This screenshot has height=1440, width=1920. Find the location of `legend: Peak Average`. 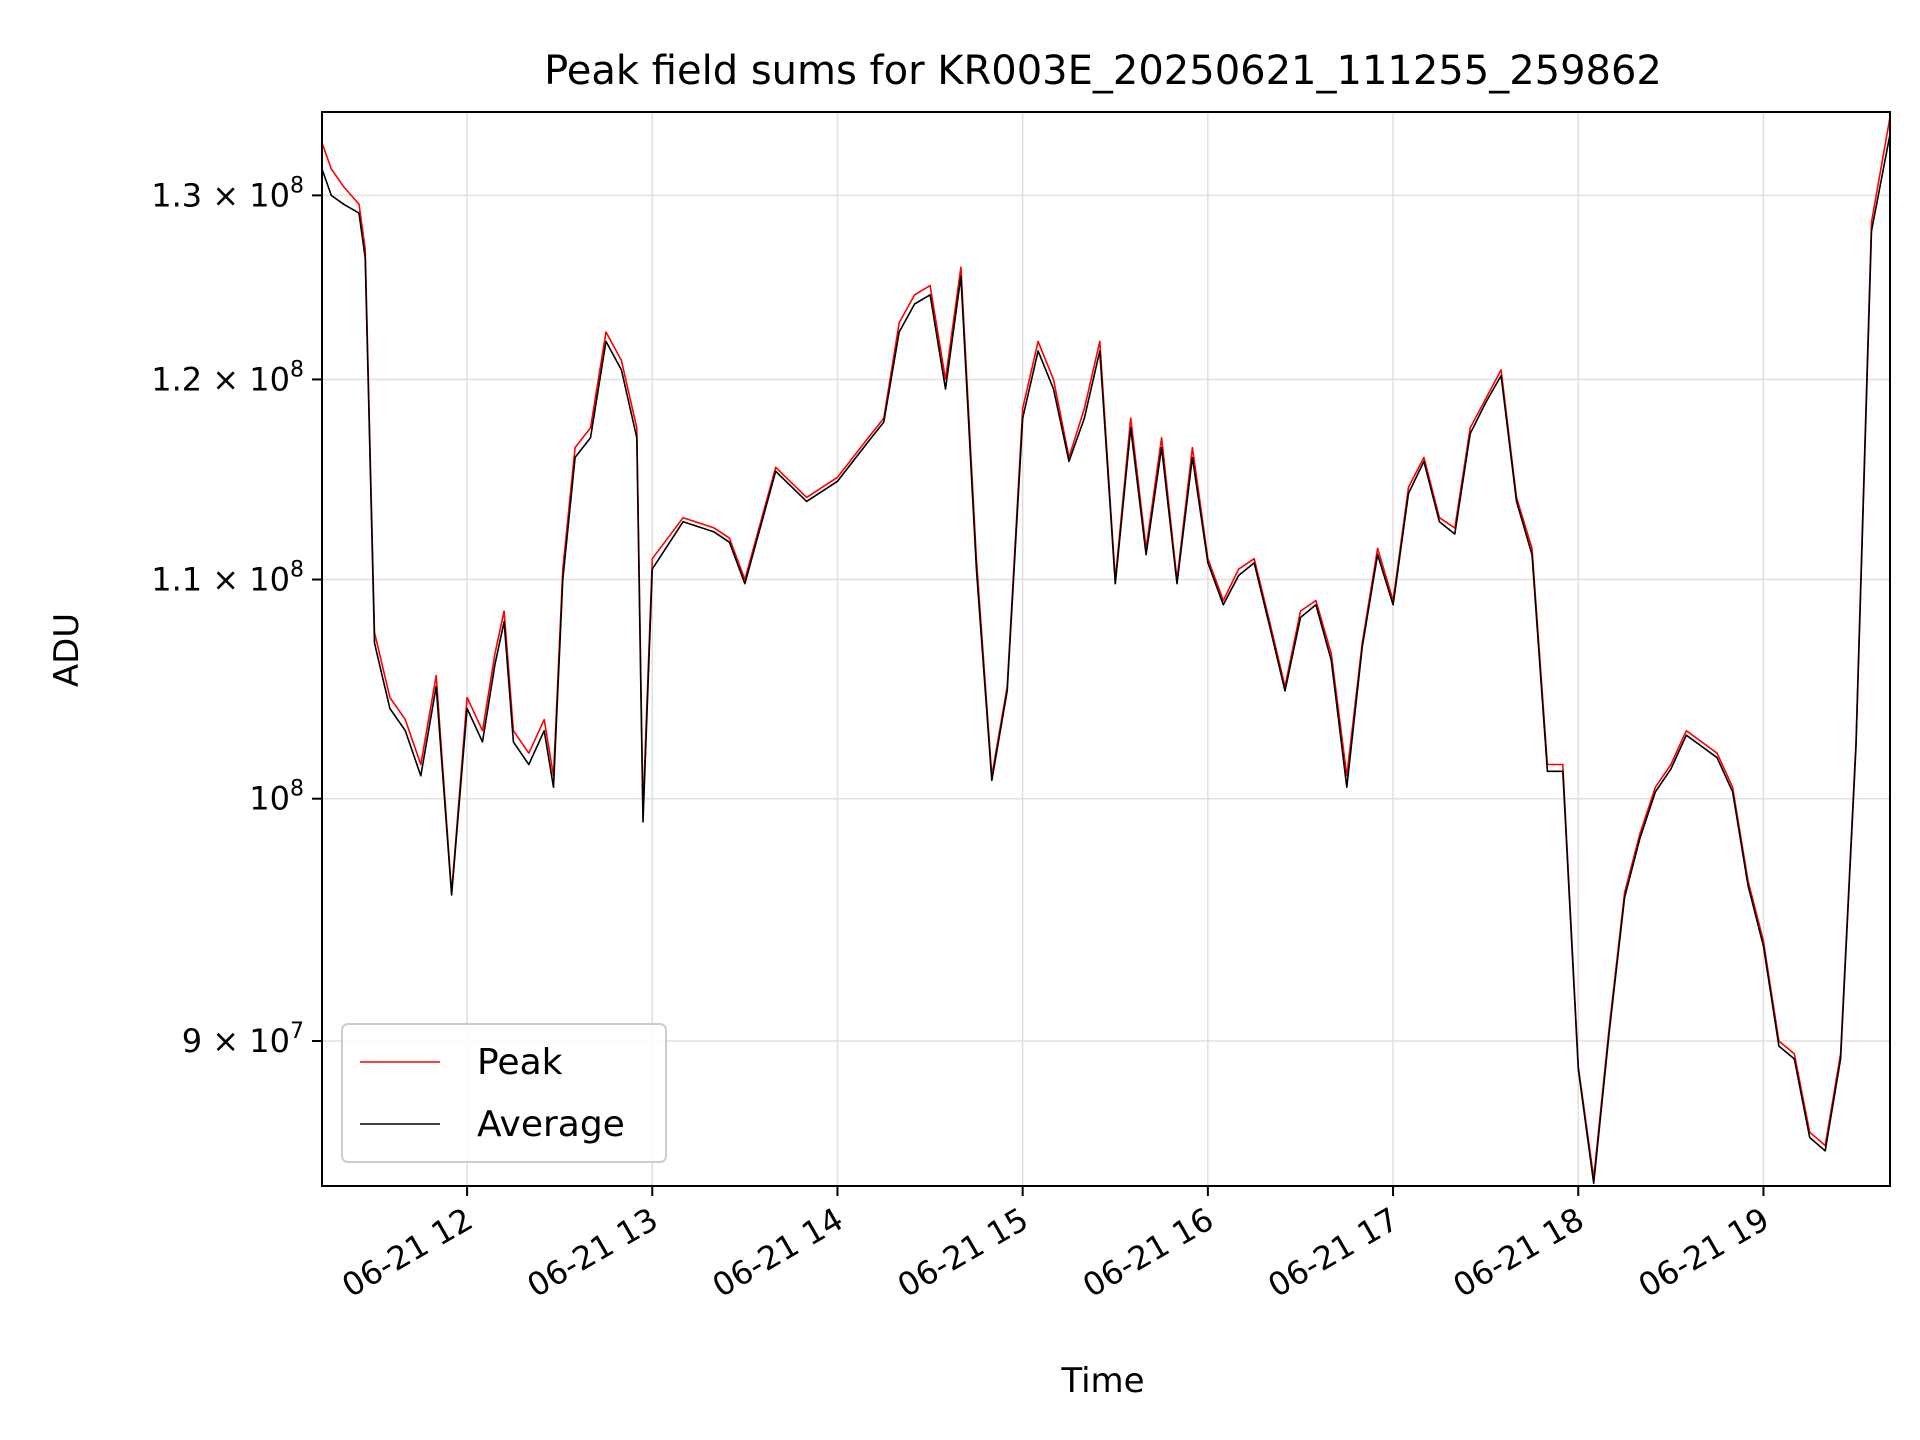

legend: Peak Average is located at coordinates (504, 1093).